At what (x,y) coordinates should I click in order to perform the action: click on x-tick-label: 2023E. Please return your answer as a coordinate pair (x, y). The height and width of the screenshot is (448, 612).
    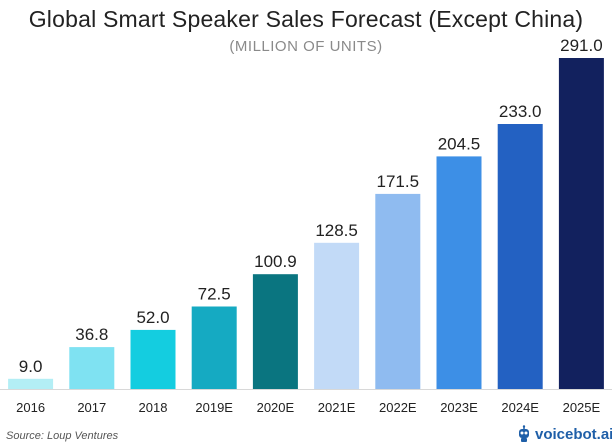
    Looking at the image, I should click on (459, 407).